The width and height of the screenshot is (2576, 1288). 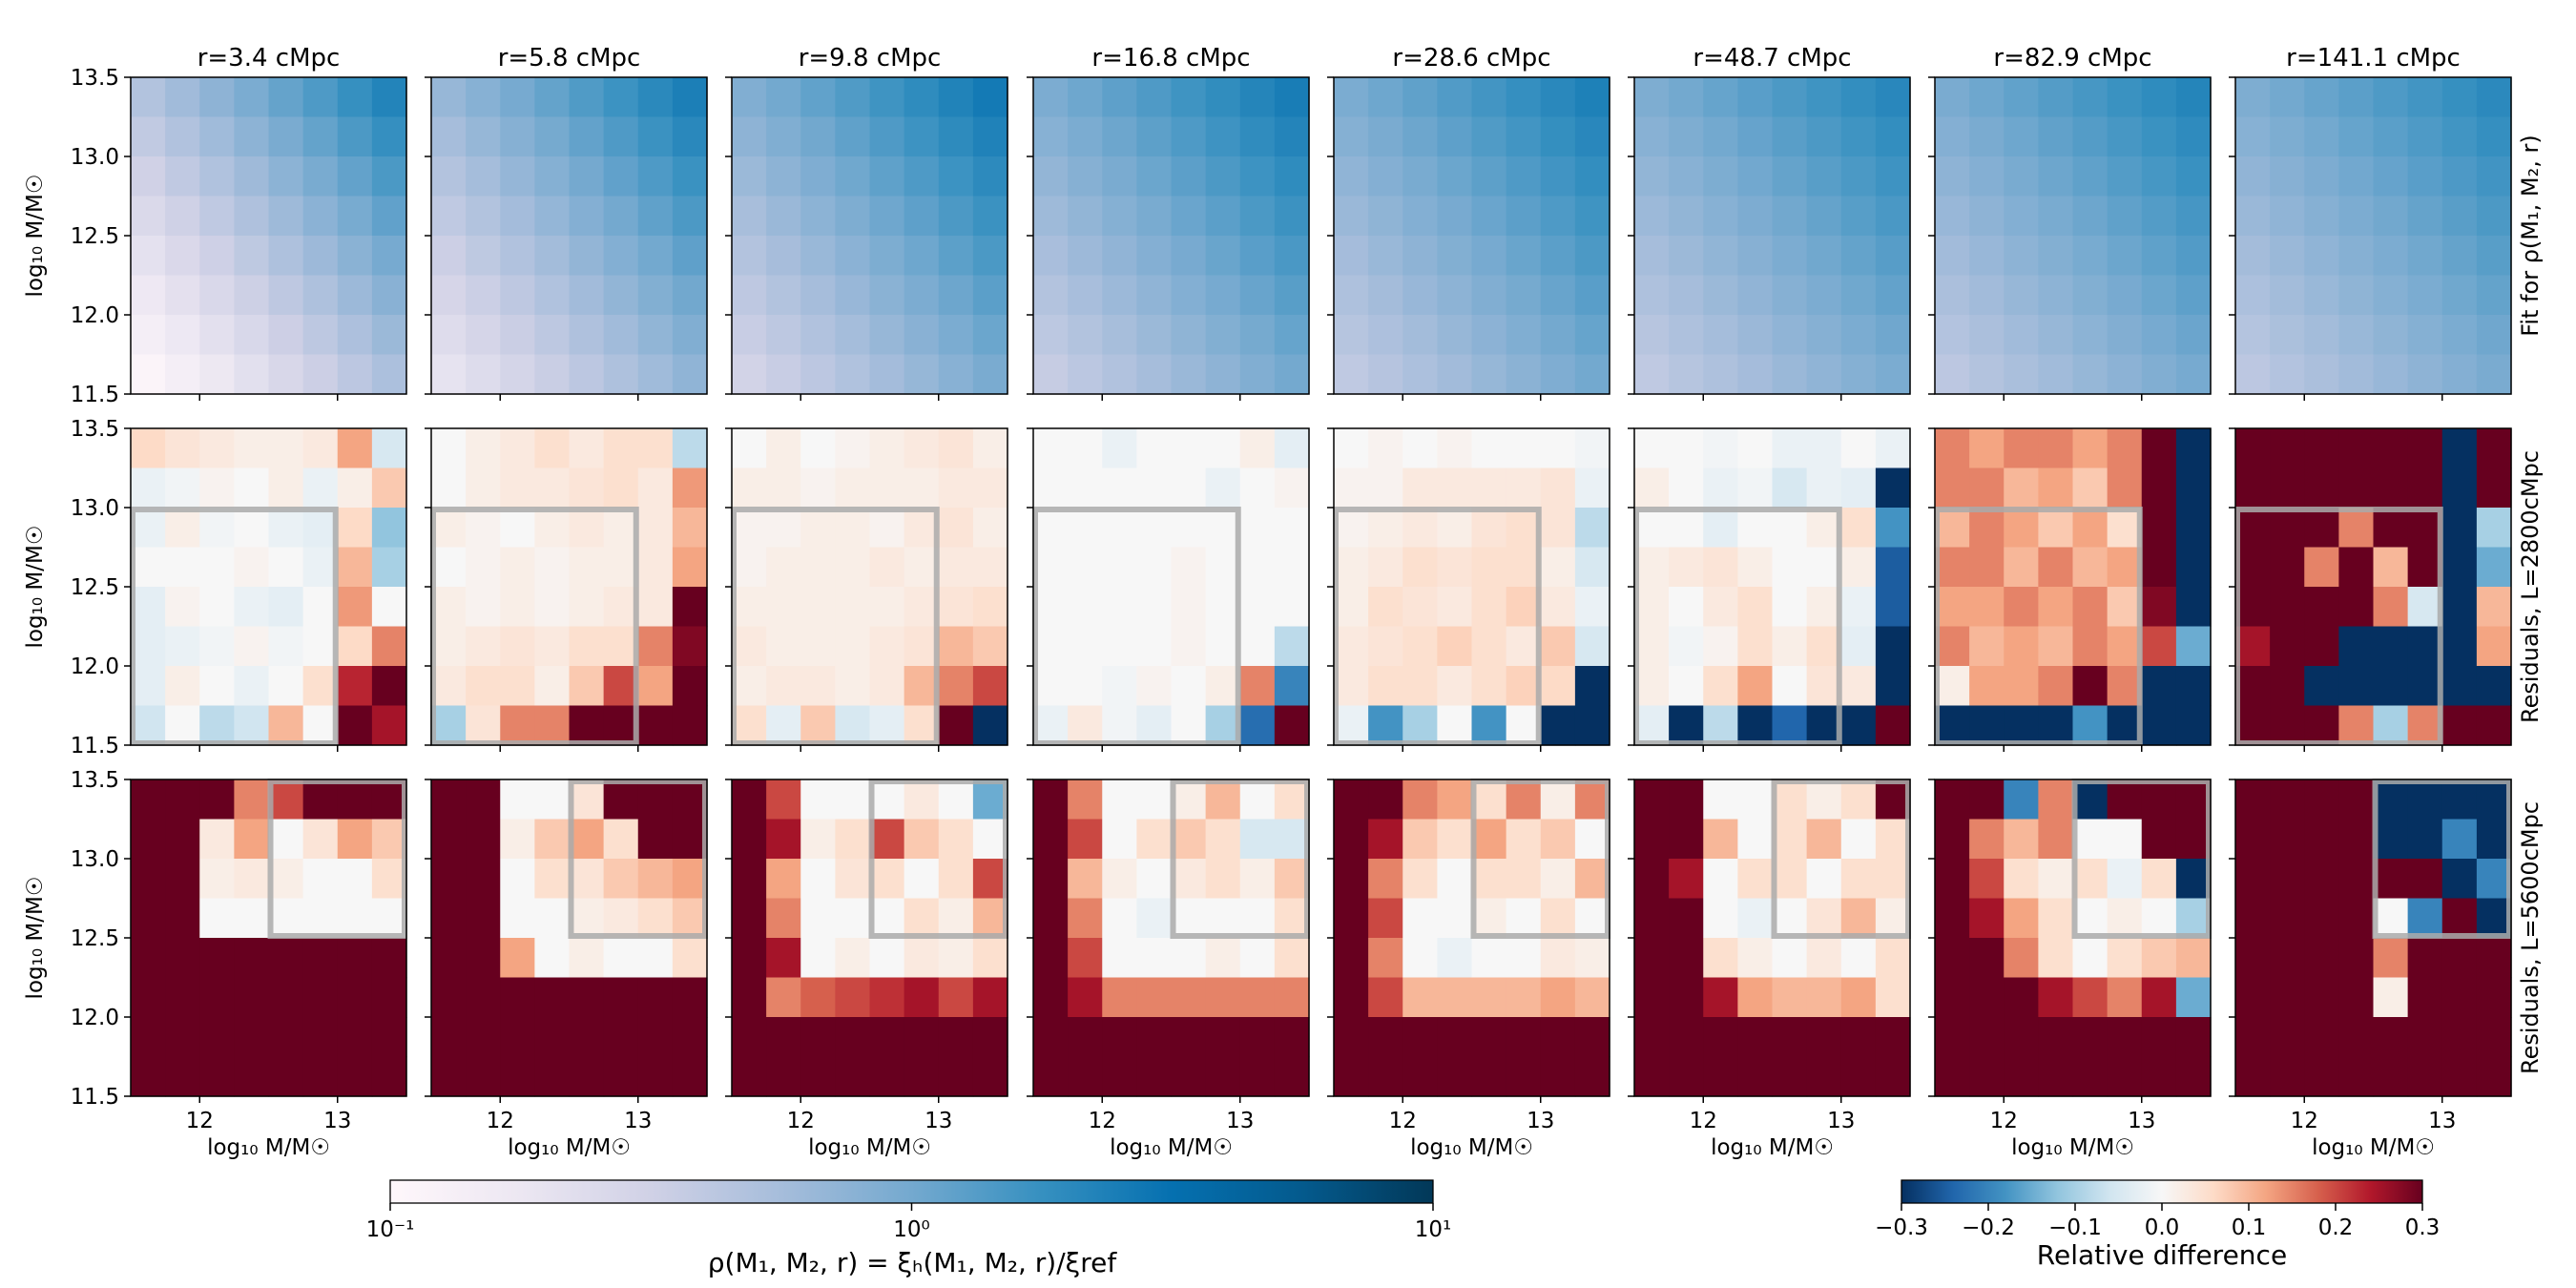 What do you see at coordinates (1471, 58) in the screenshot?
I see `panel-title: r=28.6 cMpc` at bounding box center [1471, 58].